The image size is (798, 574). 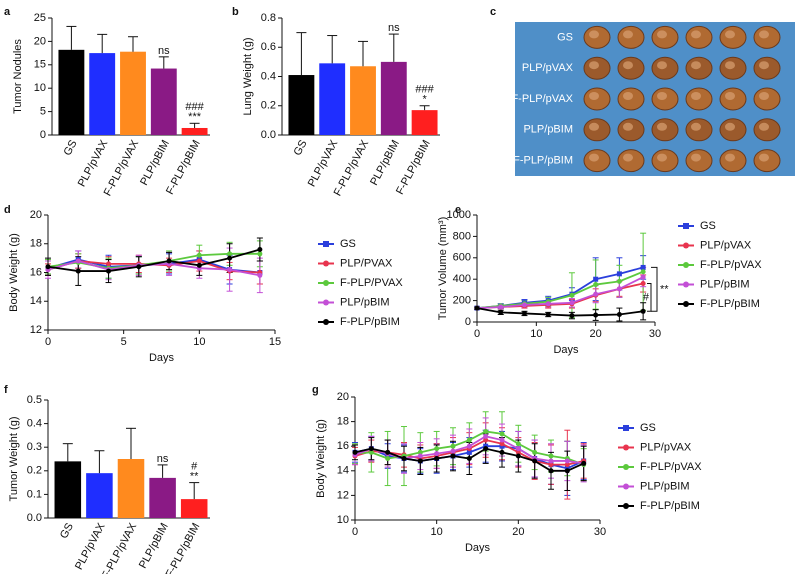 What do you see at coordinates (478, 548) in the screenshot?
I see `x-axis-label: Days` at bounding box center [478, 548].